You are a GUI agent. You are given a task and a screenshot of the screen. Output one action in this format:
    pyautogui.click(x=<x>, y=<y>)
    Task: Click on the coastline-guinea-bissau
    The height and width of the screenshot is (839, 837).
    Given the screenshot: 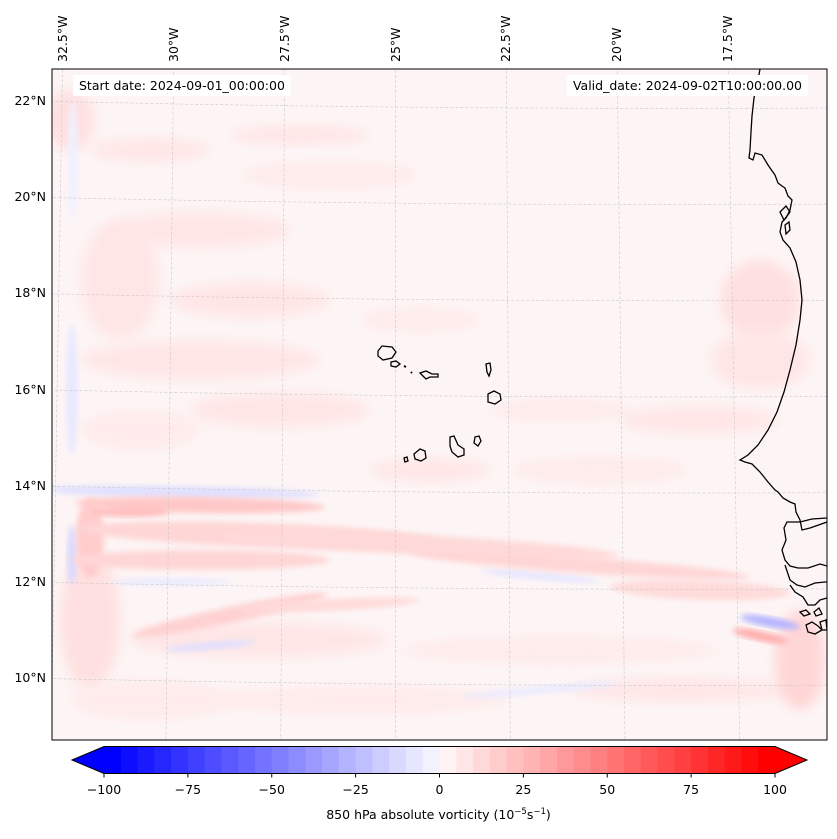 What is the action you would take?
    pyautogui.click(x=805, y=576)
    